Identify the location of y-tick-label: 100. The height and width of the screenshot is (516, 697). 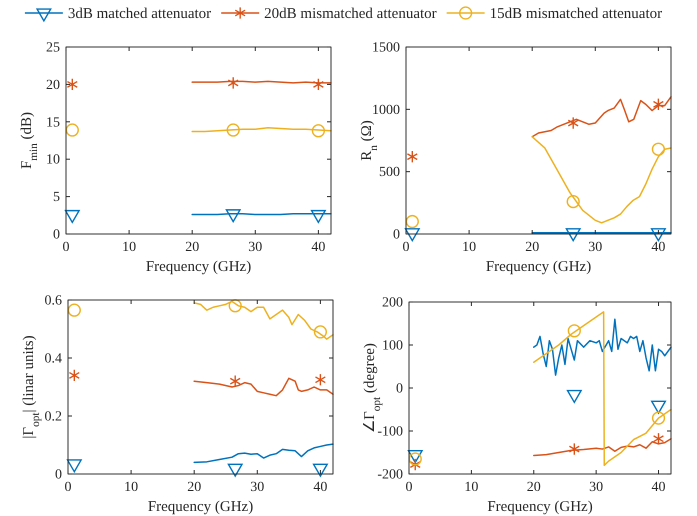
(392, 346).